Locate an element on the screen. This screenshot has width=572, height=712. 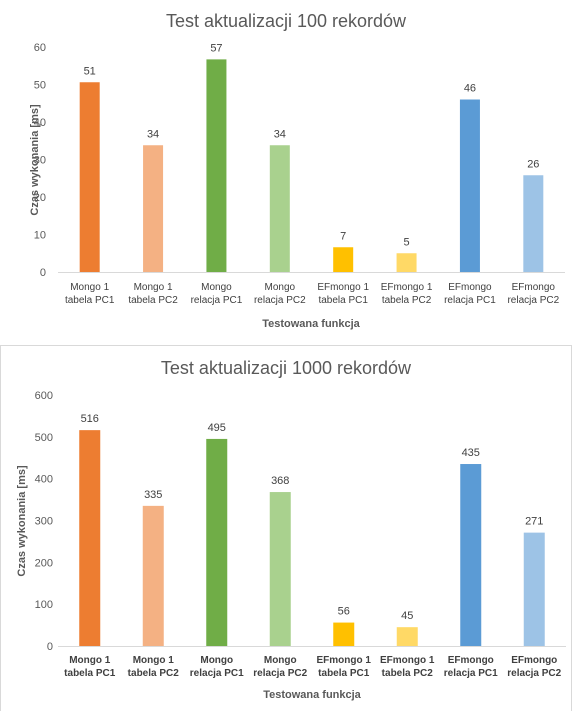
data-label: 26 is located at coordinates (533, 164).